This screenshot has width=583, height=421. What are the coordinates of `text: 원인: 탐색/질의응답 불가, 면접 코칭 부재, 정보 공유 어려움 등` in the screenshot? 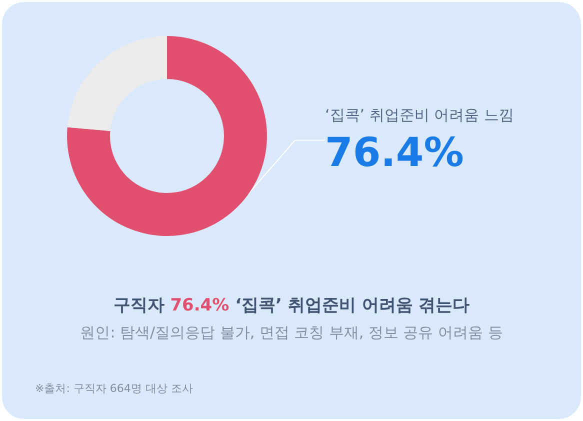 It's located at (291, 333).